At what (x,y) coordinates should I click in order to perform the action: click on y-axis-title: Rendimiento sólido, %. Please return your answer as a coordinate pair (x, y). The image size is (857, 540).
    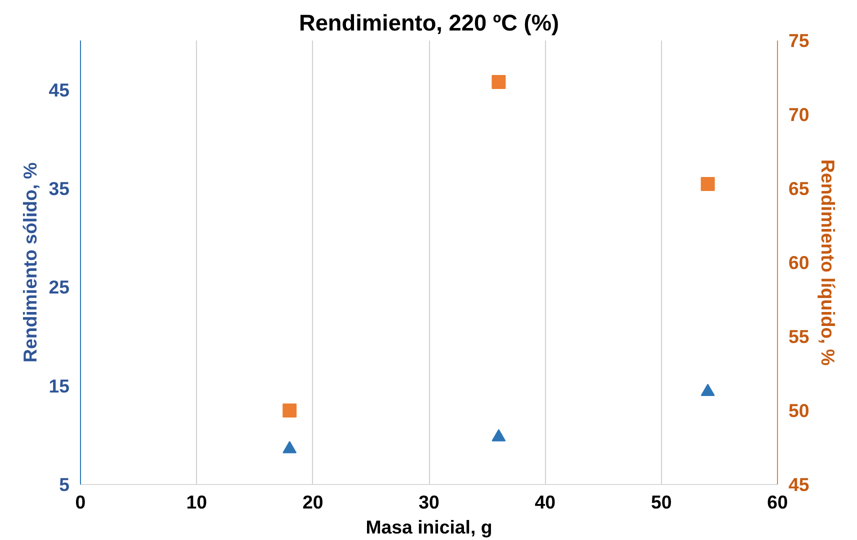
    Looking at the image, I should click on (30, 262).